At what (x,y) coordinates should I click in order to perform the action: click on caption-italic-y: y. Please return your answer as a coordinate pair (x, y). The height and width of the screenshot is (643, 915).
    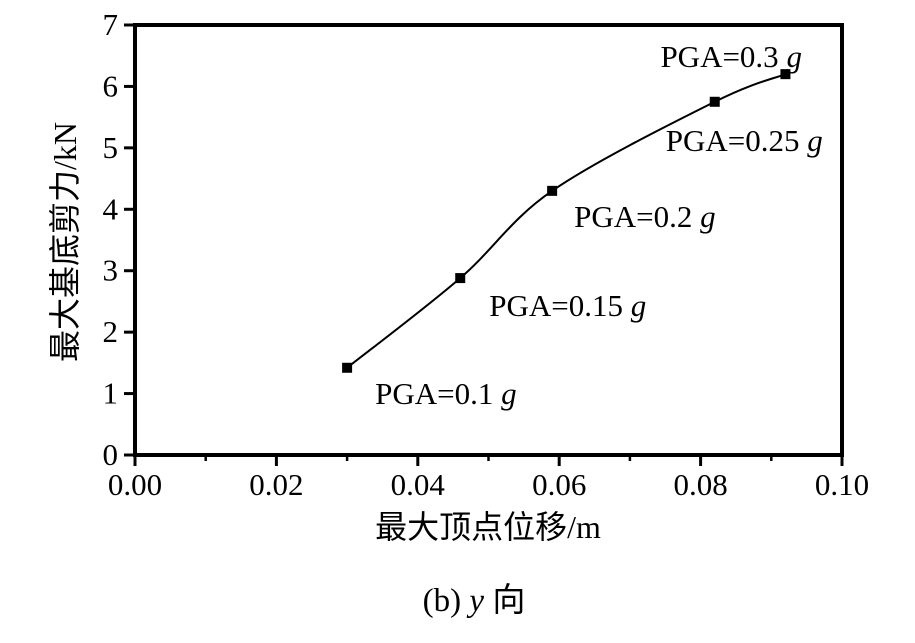
    Looking at the image, I should click on (477, 601).